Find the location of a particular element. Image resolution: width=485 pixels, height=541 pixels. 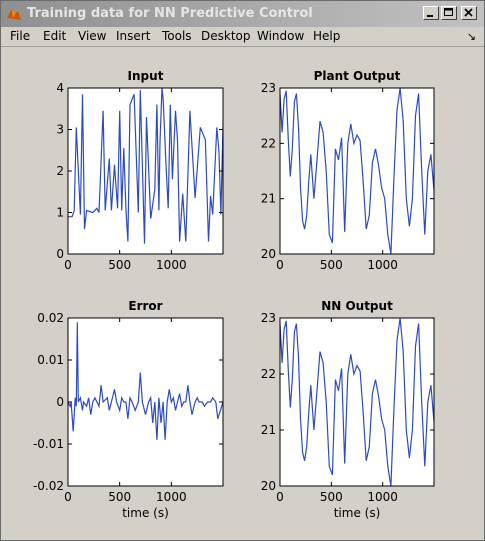

plant-output-axes: 20 21 22 23 0 500 1000 Plant Output is located at coordinates (348, 170).